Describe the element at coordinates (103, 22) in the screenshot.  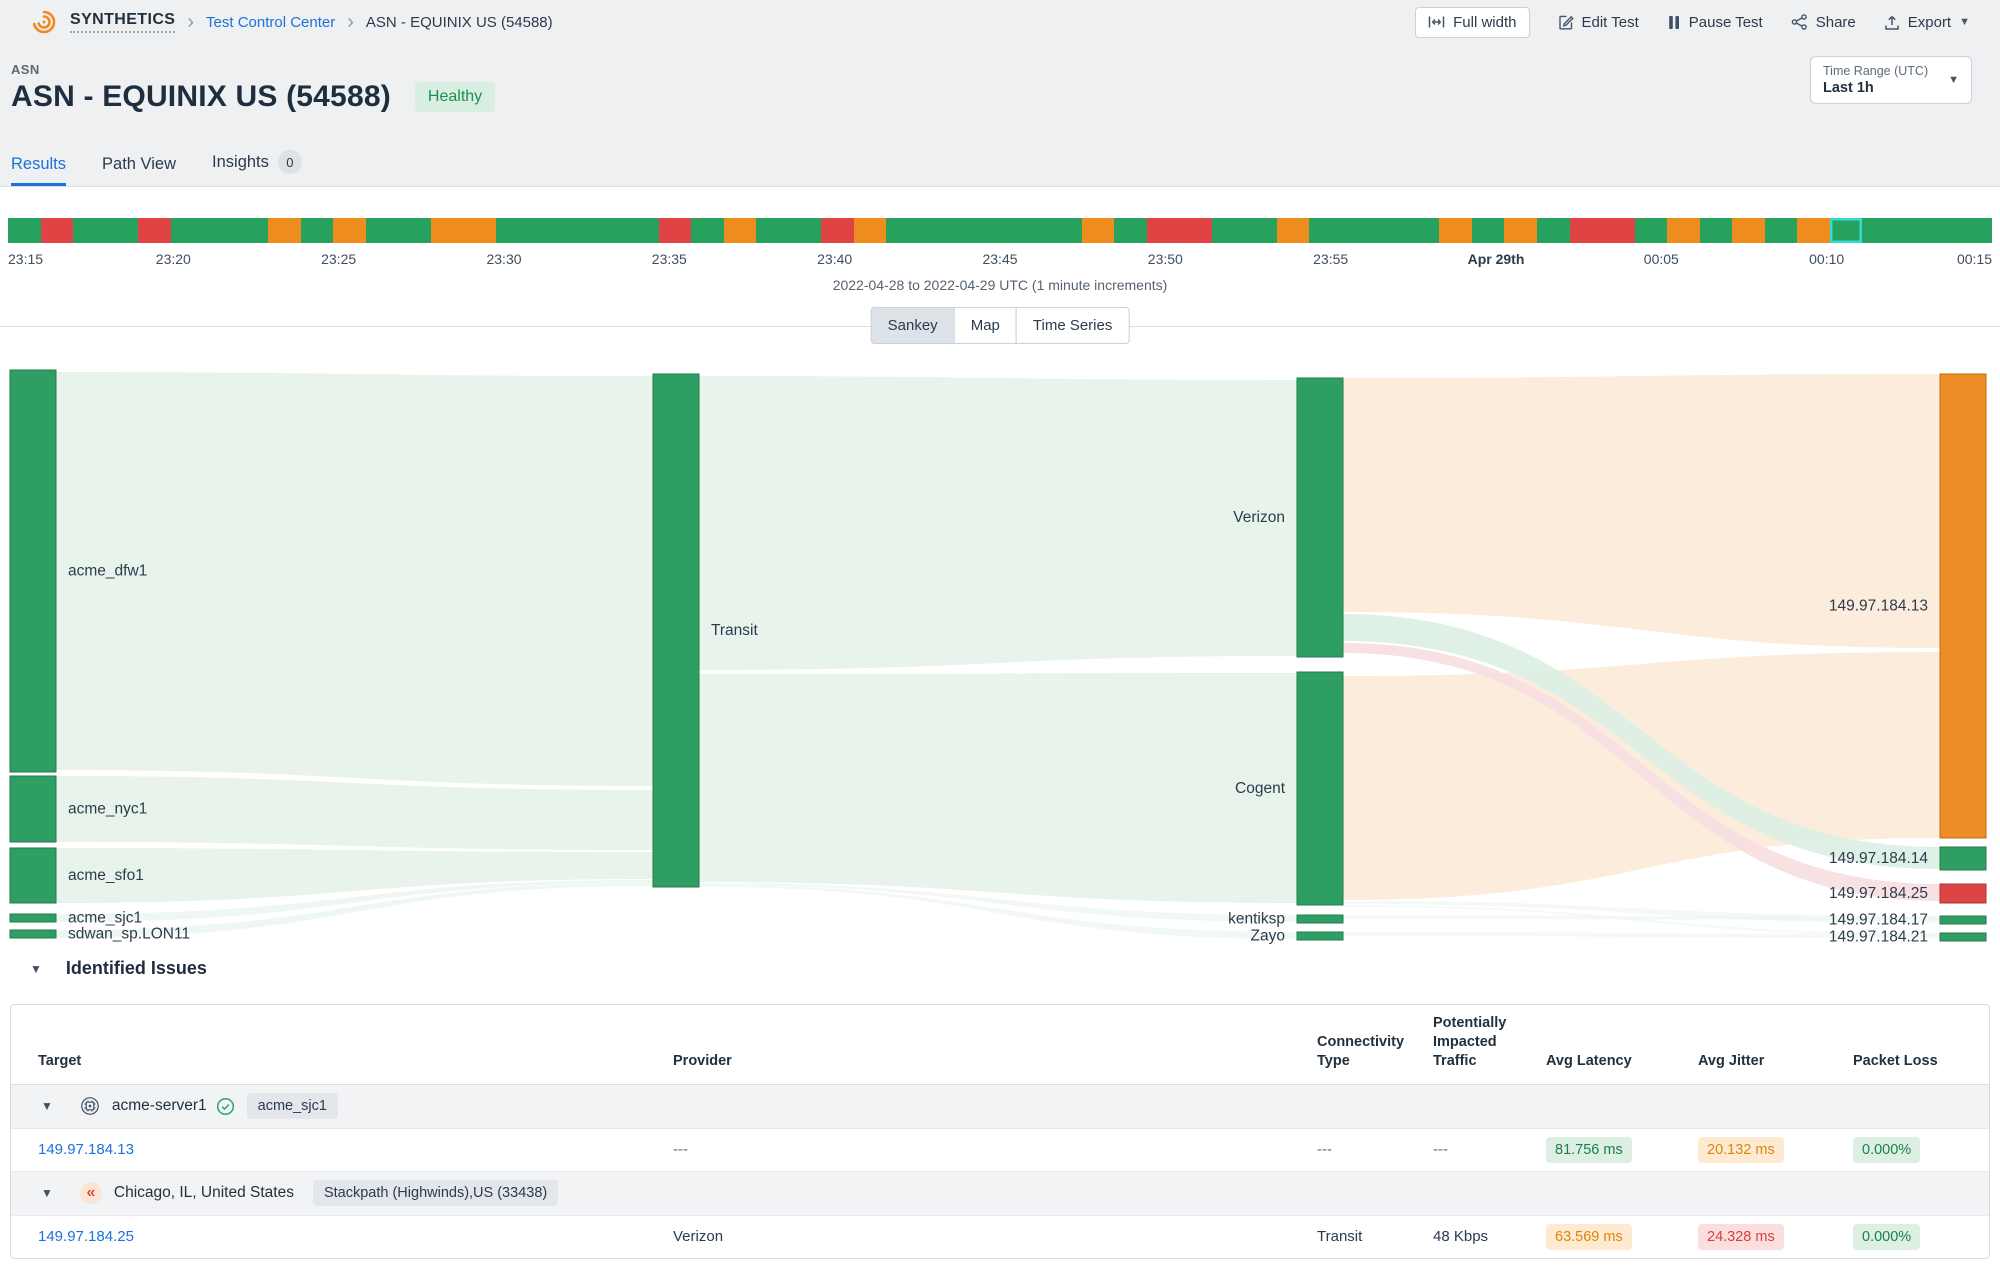
I see `brand: SYNTHETICS` at that location.